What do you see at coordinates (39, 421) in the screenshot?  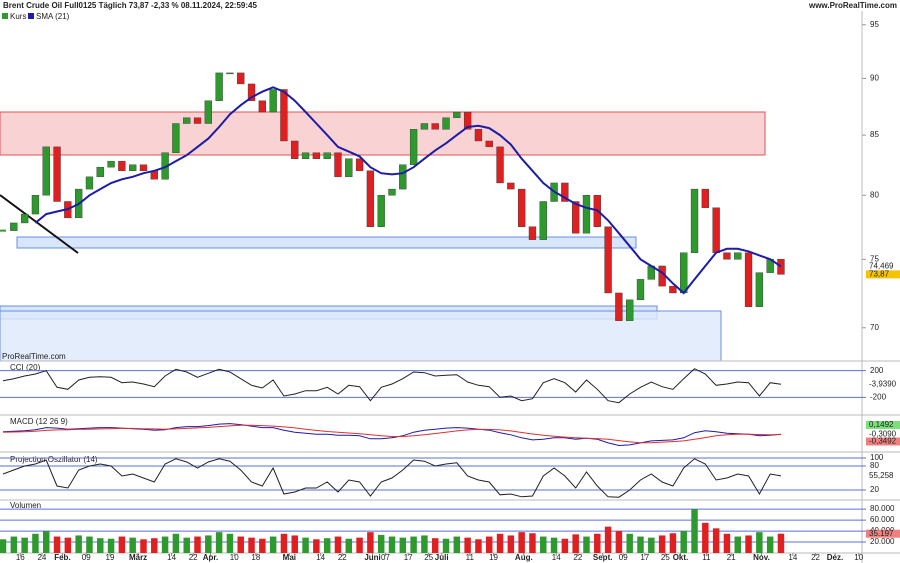 I see `panel-title: MACD (12 26 9)` at bounding box center [39, 421].